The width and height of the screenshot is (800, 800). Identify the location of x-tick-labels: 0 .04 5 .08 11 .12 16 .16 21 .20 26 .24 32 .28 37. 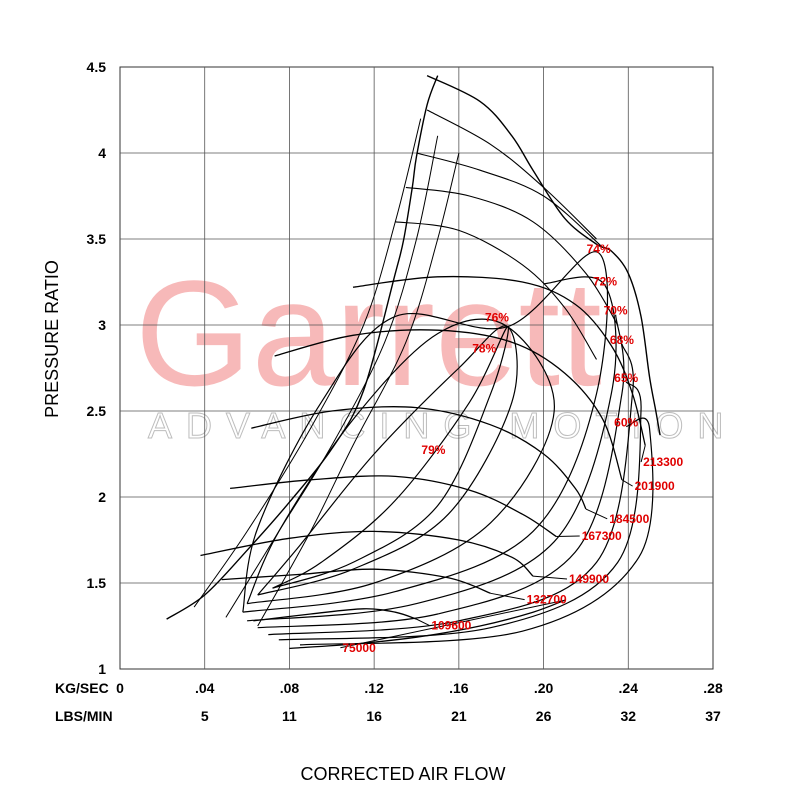
(419, 702).